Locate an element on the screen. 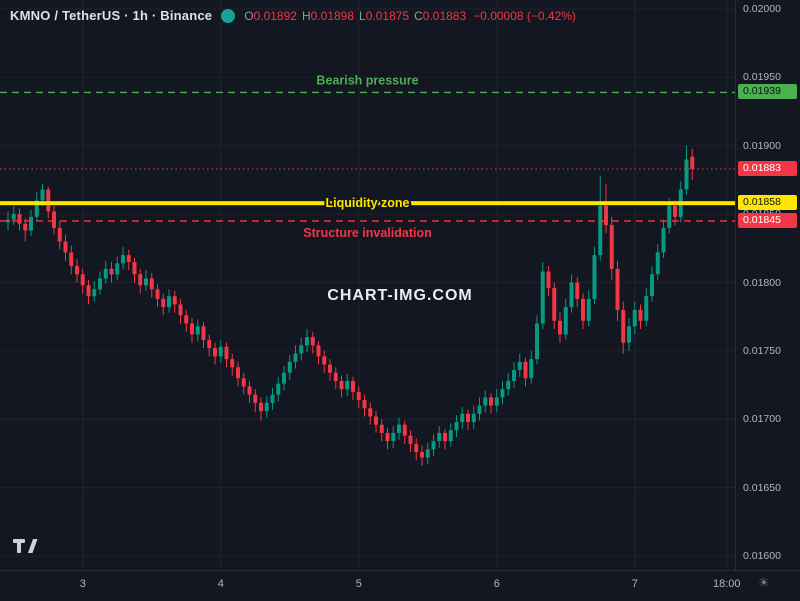 The width and height of the screenshot is (800, 601). open-value: 0.01892 is located at coordinates (275, 15).